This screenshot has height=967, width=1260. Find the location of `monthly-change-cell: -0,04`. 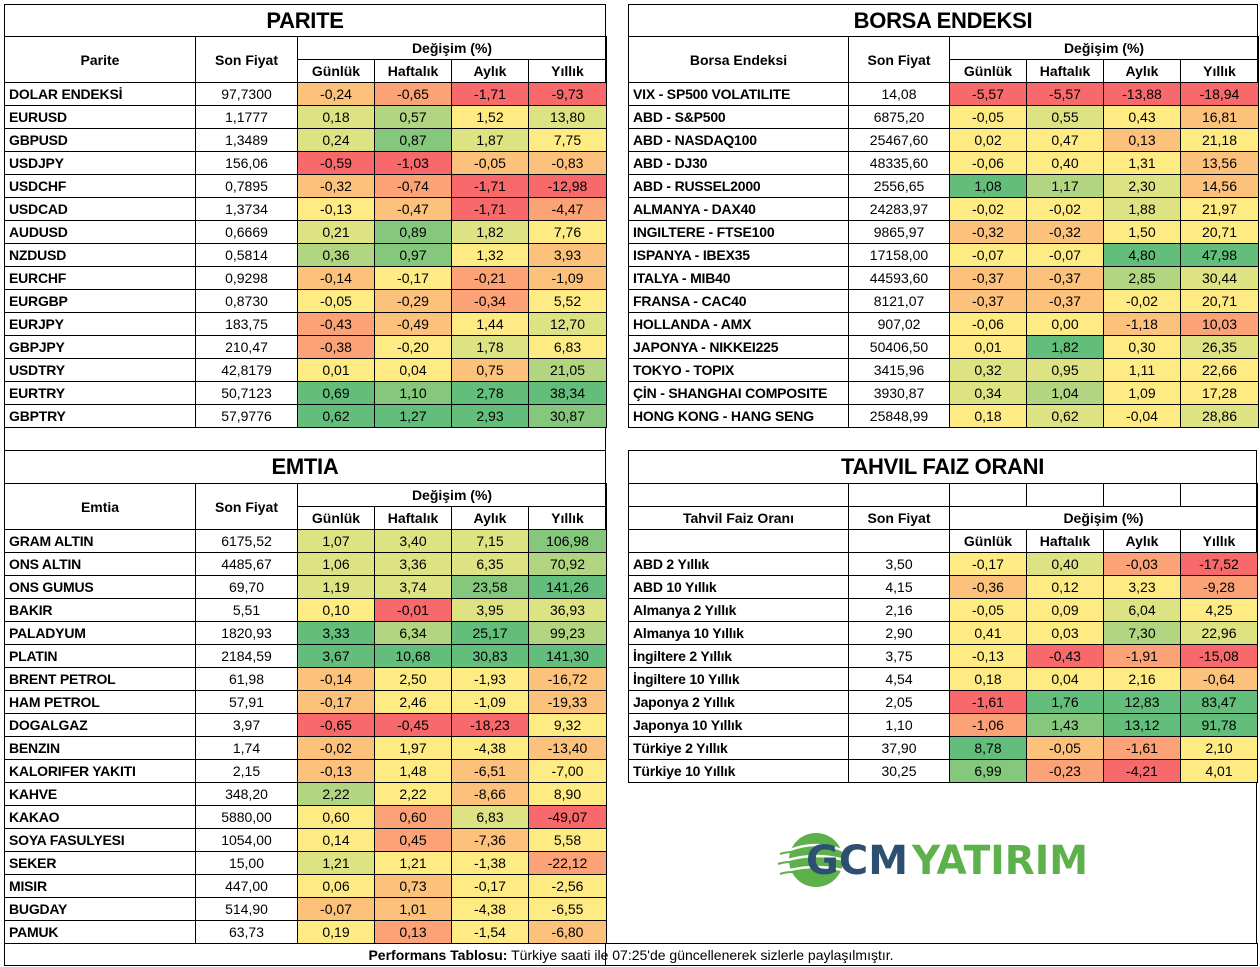

monthly-change-cell: -0,04 is located at coordinates (1142, 416).